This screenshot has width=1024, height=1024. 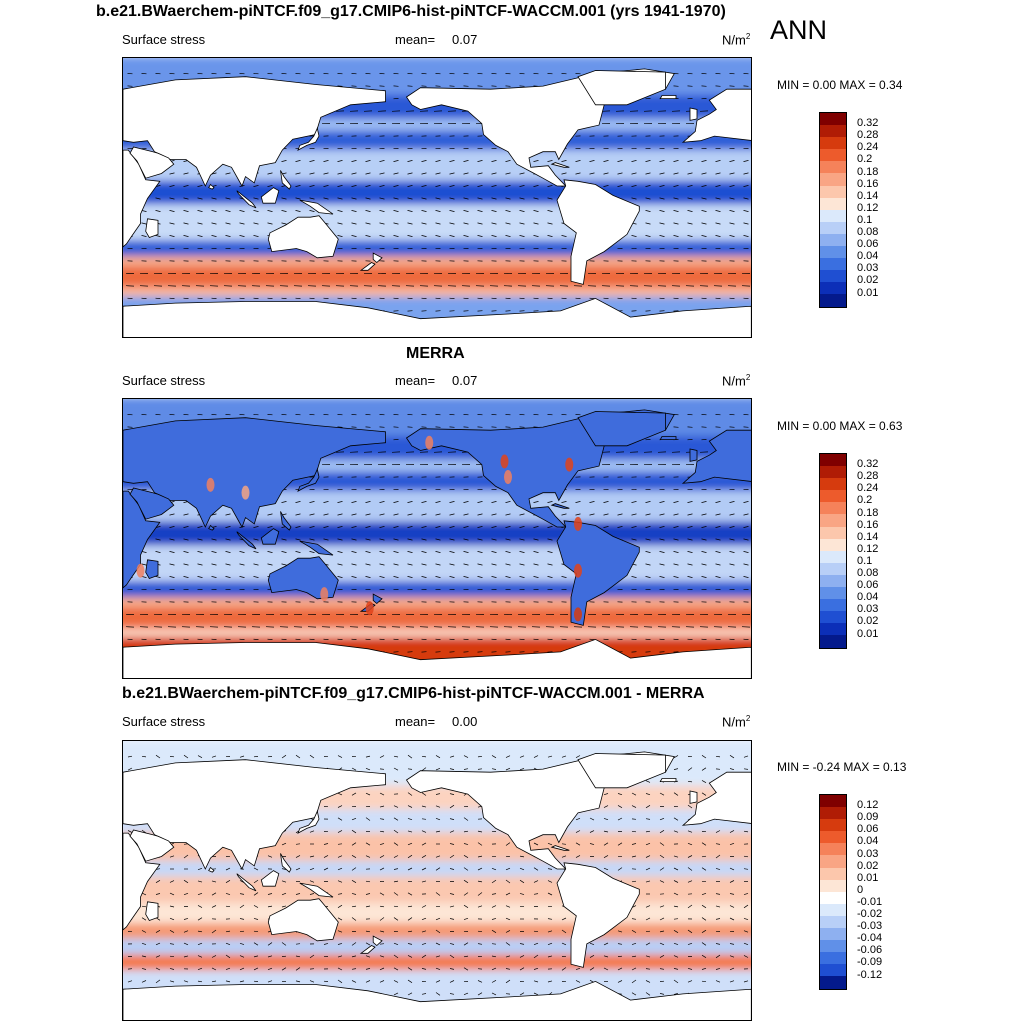 I want to click on colorbar-label: 0.09, so click(x=868, y=817).